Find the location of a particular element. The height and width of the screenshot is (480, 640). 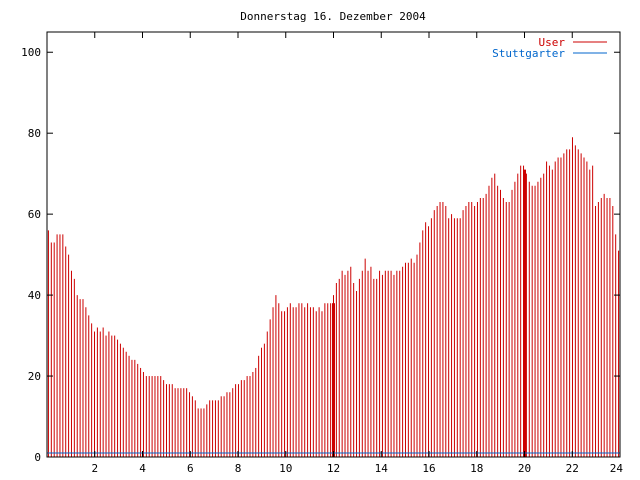

x-tick-label: 6 is located at coordinates (190, 468).